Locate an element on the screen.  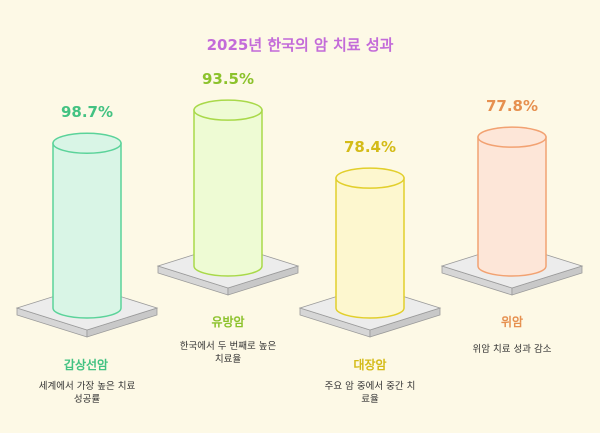
value-label-breast: 93.5% is located at coordinates (228, 79).